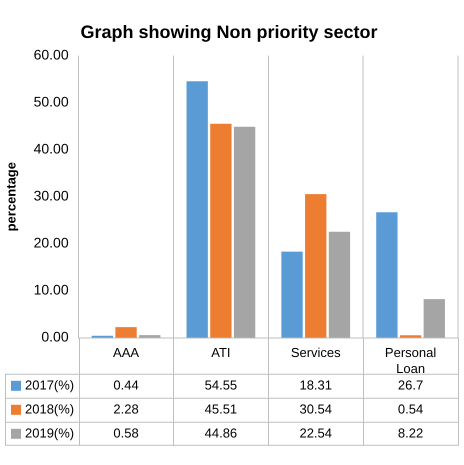 Image resolution: width=464 pixels, height=465 pixels. Describe the element at coordinates (126, 408) in the screenshot. I see `data-label: 2.28` at that location.